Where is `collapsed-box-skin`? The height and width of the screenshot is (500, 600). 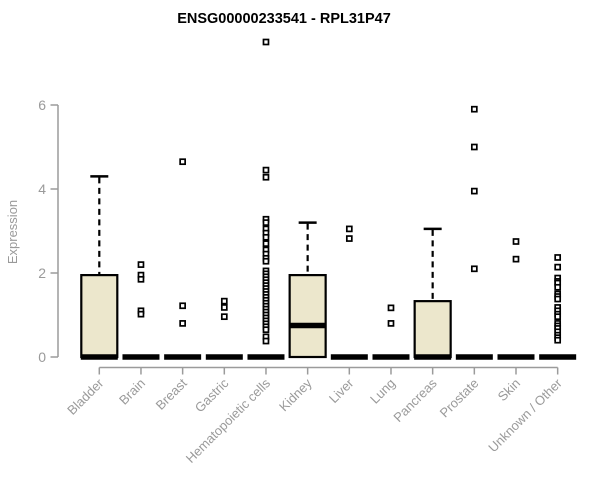
collapsed-box-skin is located at coordinates (516, 357).